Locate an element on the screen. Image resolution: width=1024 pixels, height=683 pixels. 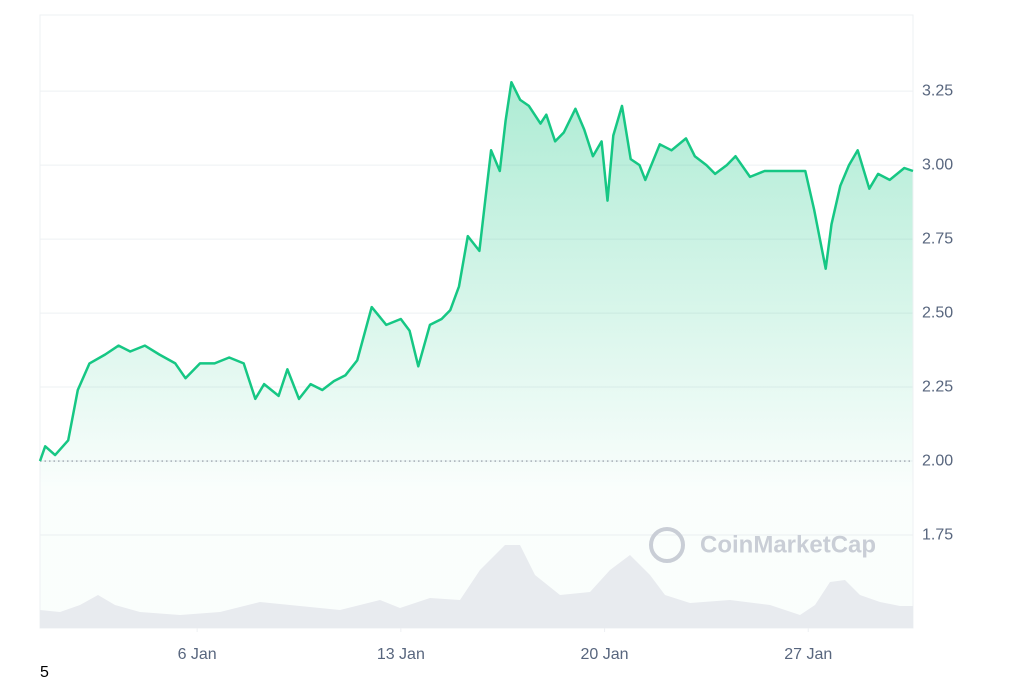
y-tick-label: 3.25 is located at coordinates (937, 90).